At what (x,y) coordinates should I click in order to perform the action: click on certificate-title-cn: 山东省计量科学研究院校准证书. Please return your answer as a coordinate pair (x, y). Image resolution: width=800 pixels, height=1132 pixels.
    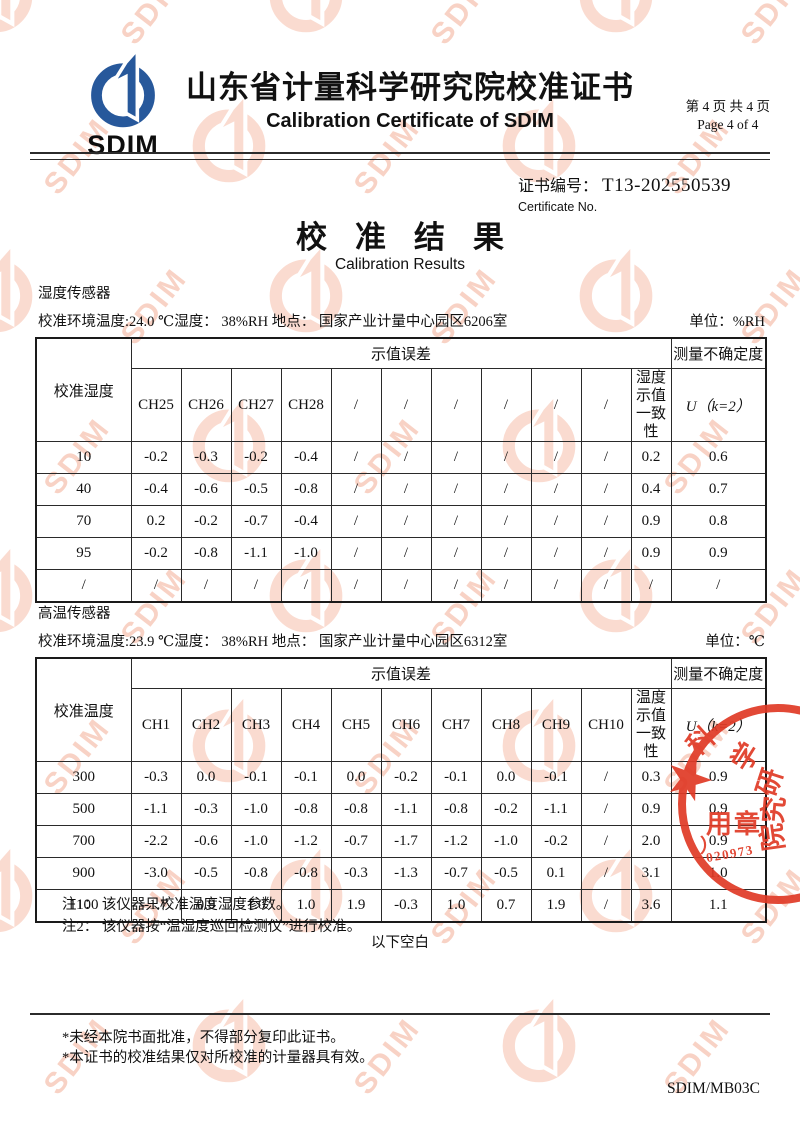
    Looking at the image, I should click on (410, 87).